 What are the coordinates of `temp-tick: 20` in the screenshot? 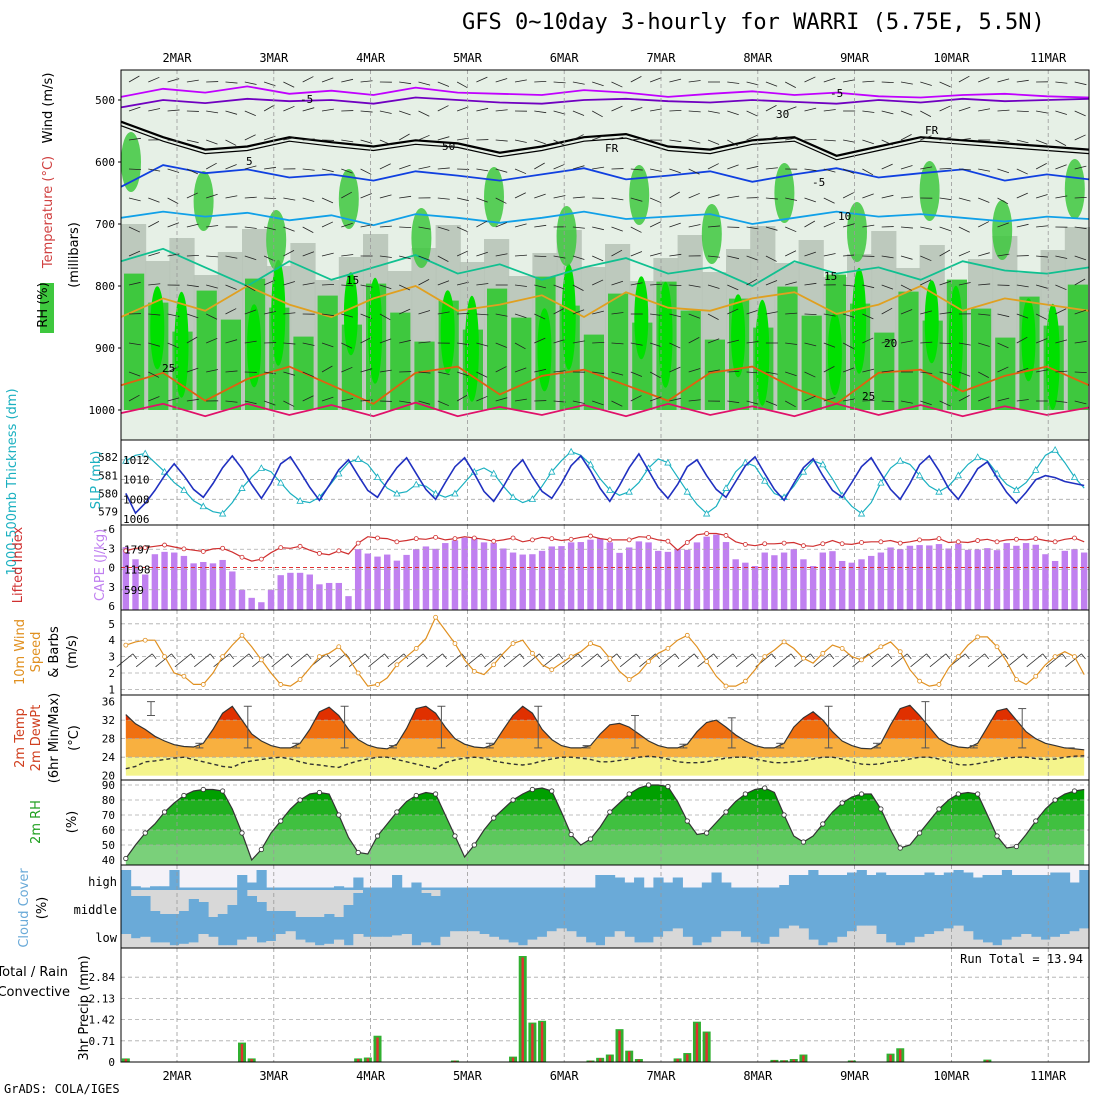 It's located at (108, 776).